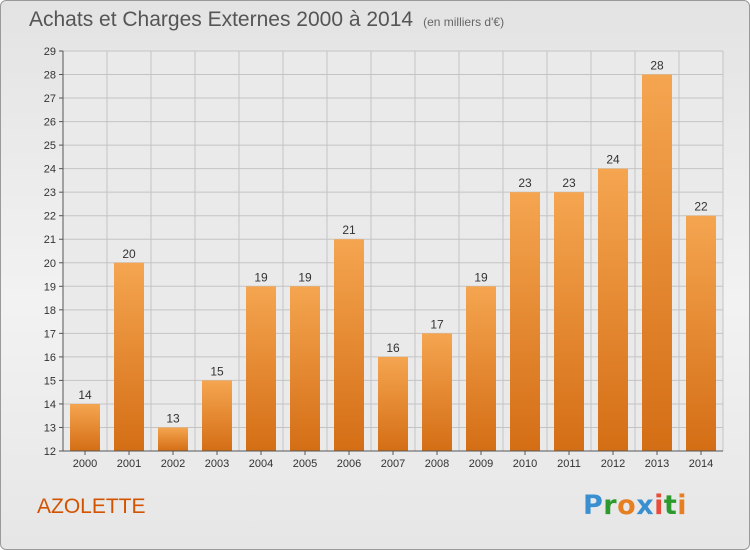 Image resolution: width=750 pixels, height=550 pixels. What do you see at coordinates (129, 254) in the screenshot?
I see `data-label: 20` at bounding box center [129, 254].